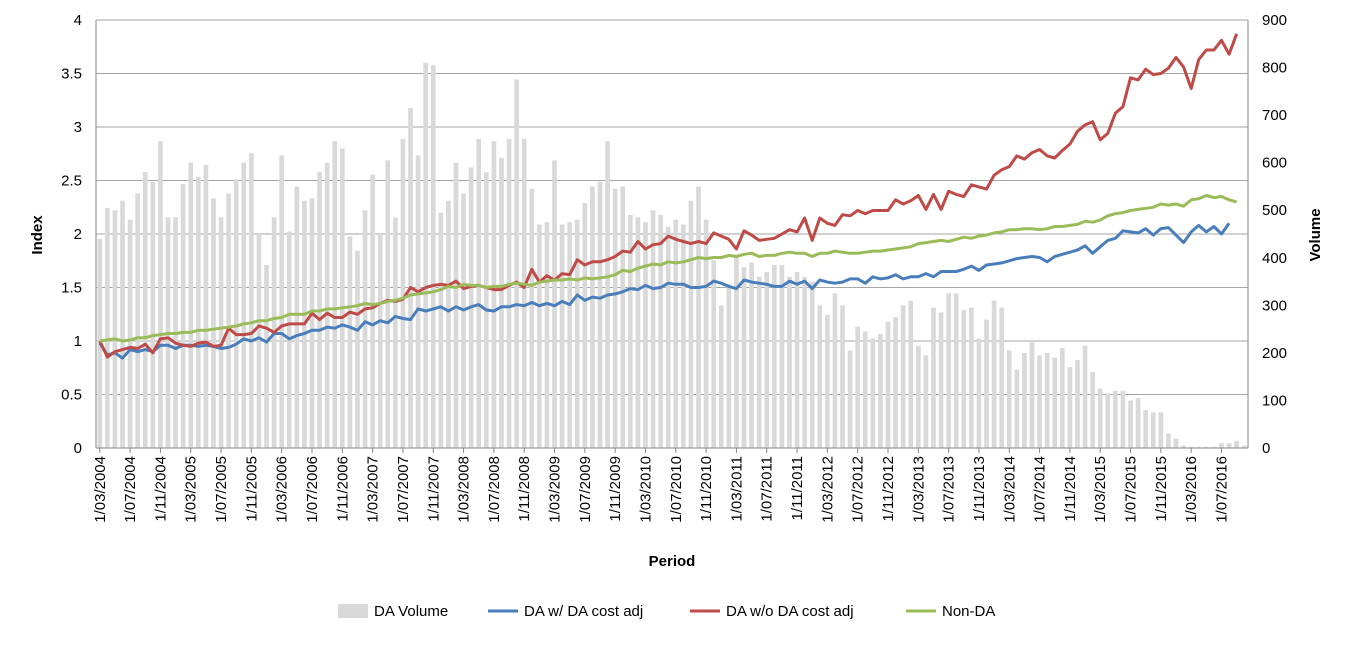  What do you see at coordinates (251, 489) in the screenshot?
I see `x-tick-label: 1/11/2005` at bounding box center [251, 489].